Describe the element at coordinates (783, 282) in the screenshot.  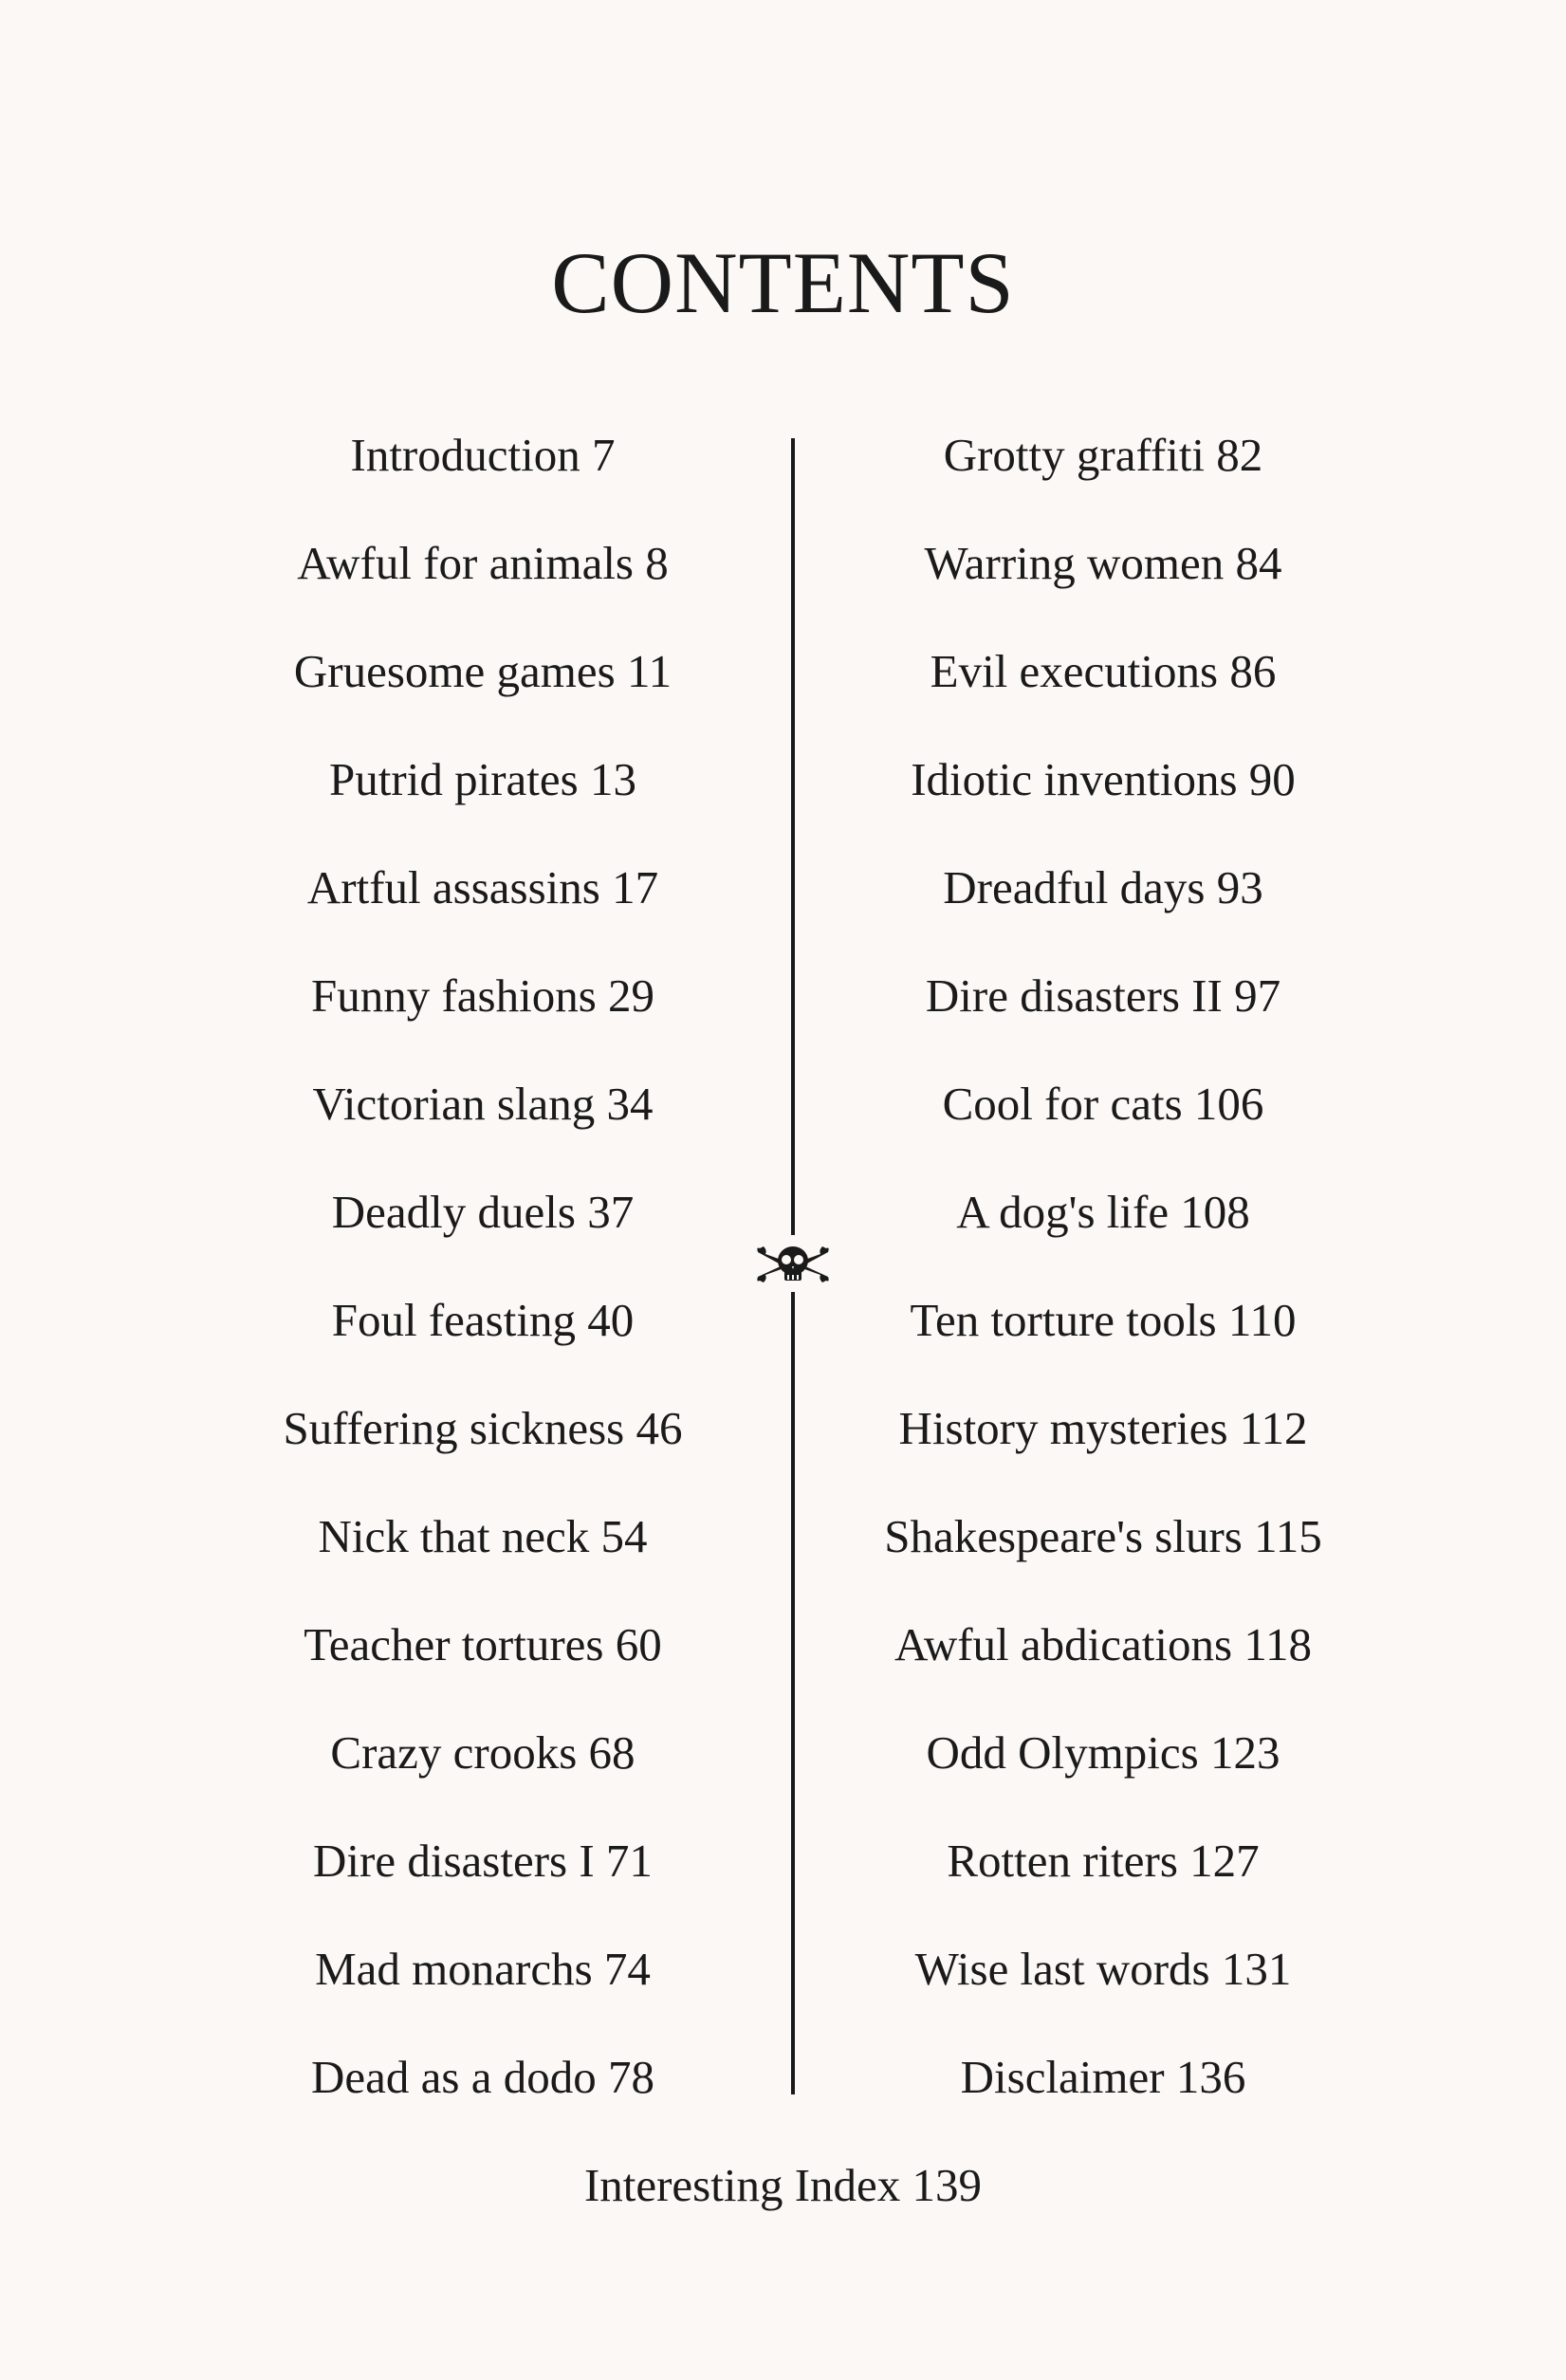
I see `page-title: CONTENTS` at that location.